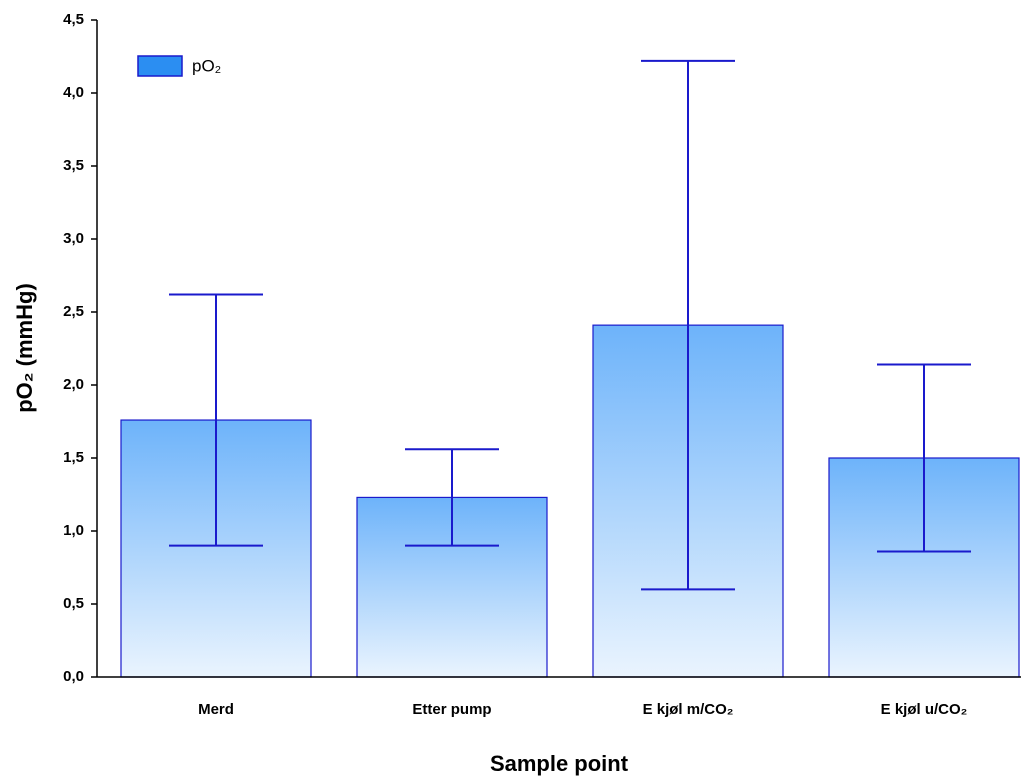  I want to click on x-tick-label: Etter pump, so click(451, 709).